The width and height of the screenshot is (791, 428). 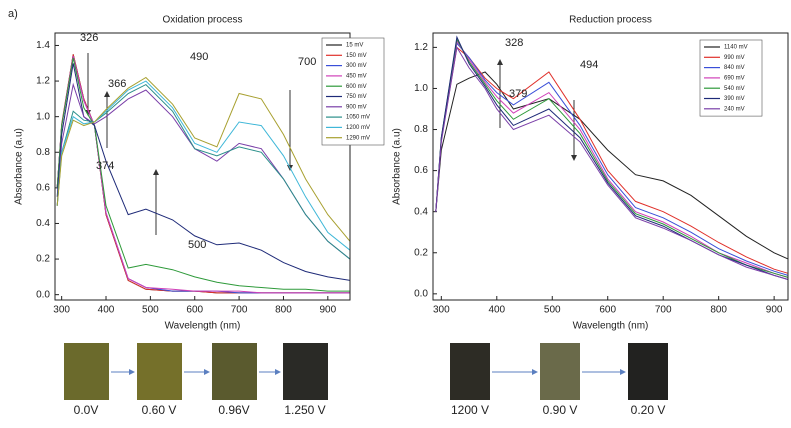 I want to click on annotation: 366, so click(x=117, y=84).